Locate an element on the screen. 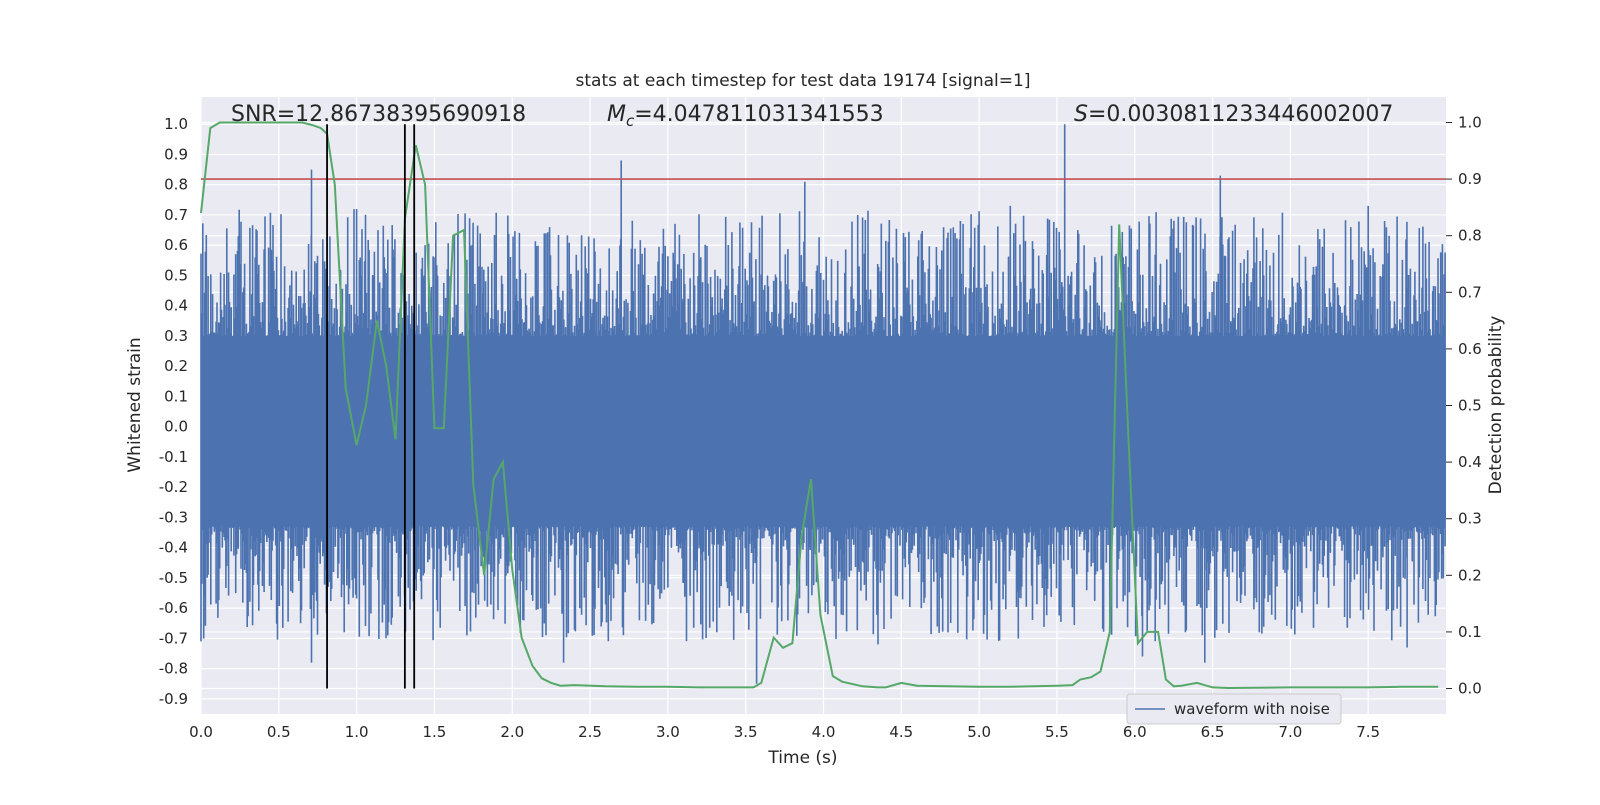 This screenshot has height=805, width=1600. vertical-markers is located at coordinates (371, 406).